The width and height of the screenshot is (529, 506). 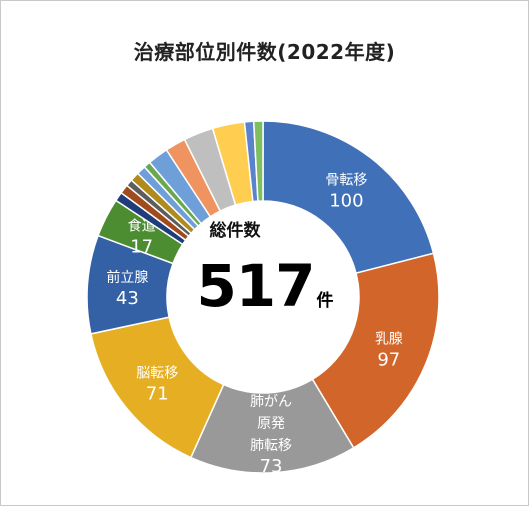 I want to click on slice-label-2: 肺がん原発肺転移 73, so click(x=271, y=435).